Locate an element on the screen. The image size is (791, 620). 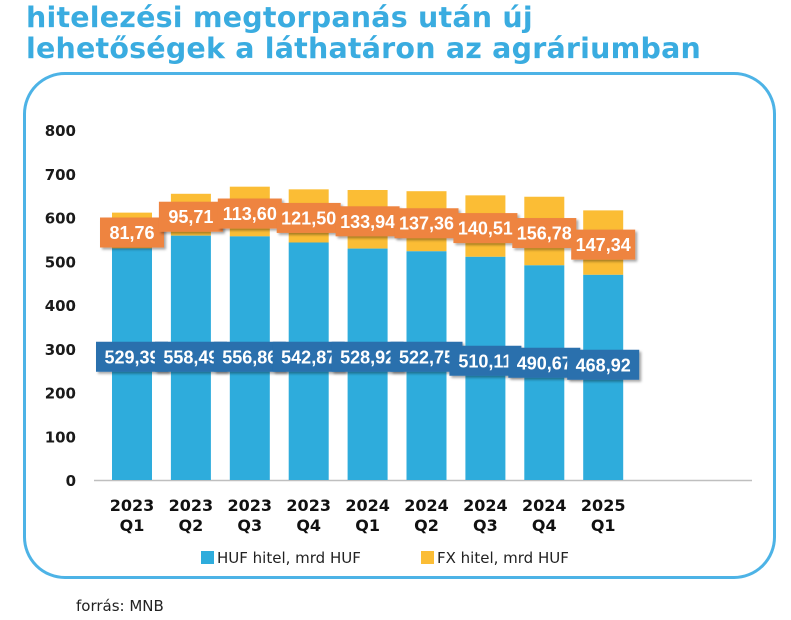
fx-data-label: 147,34 is located at coordinates (603, 245).